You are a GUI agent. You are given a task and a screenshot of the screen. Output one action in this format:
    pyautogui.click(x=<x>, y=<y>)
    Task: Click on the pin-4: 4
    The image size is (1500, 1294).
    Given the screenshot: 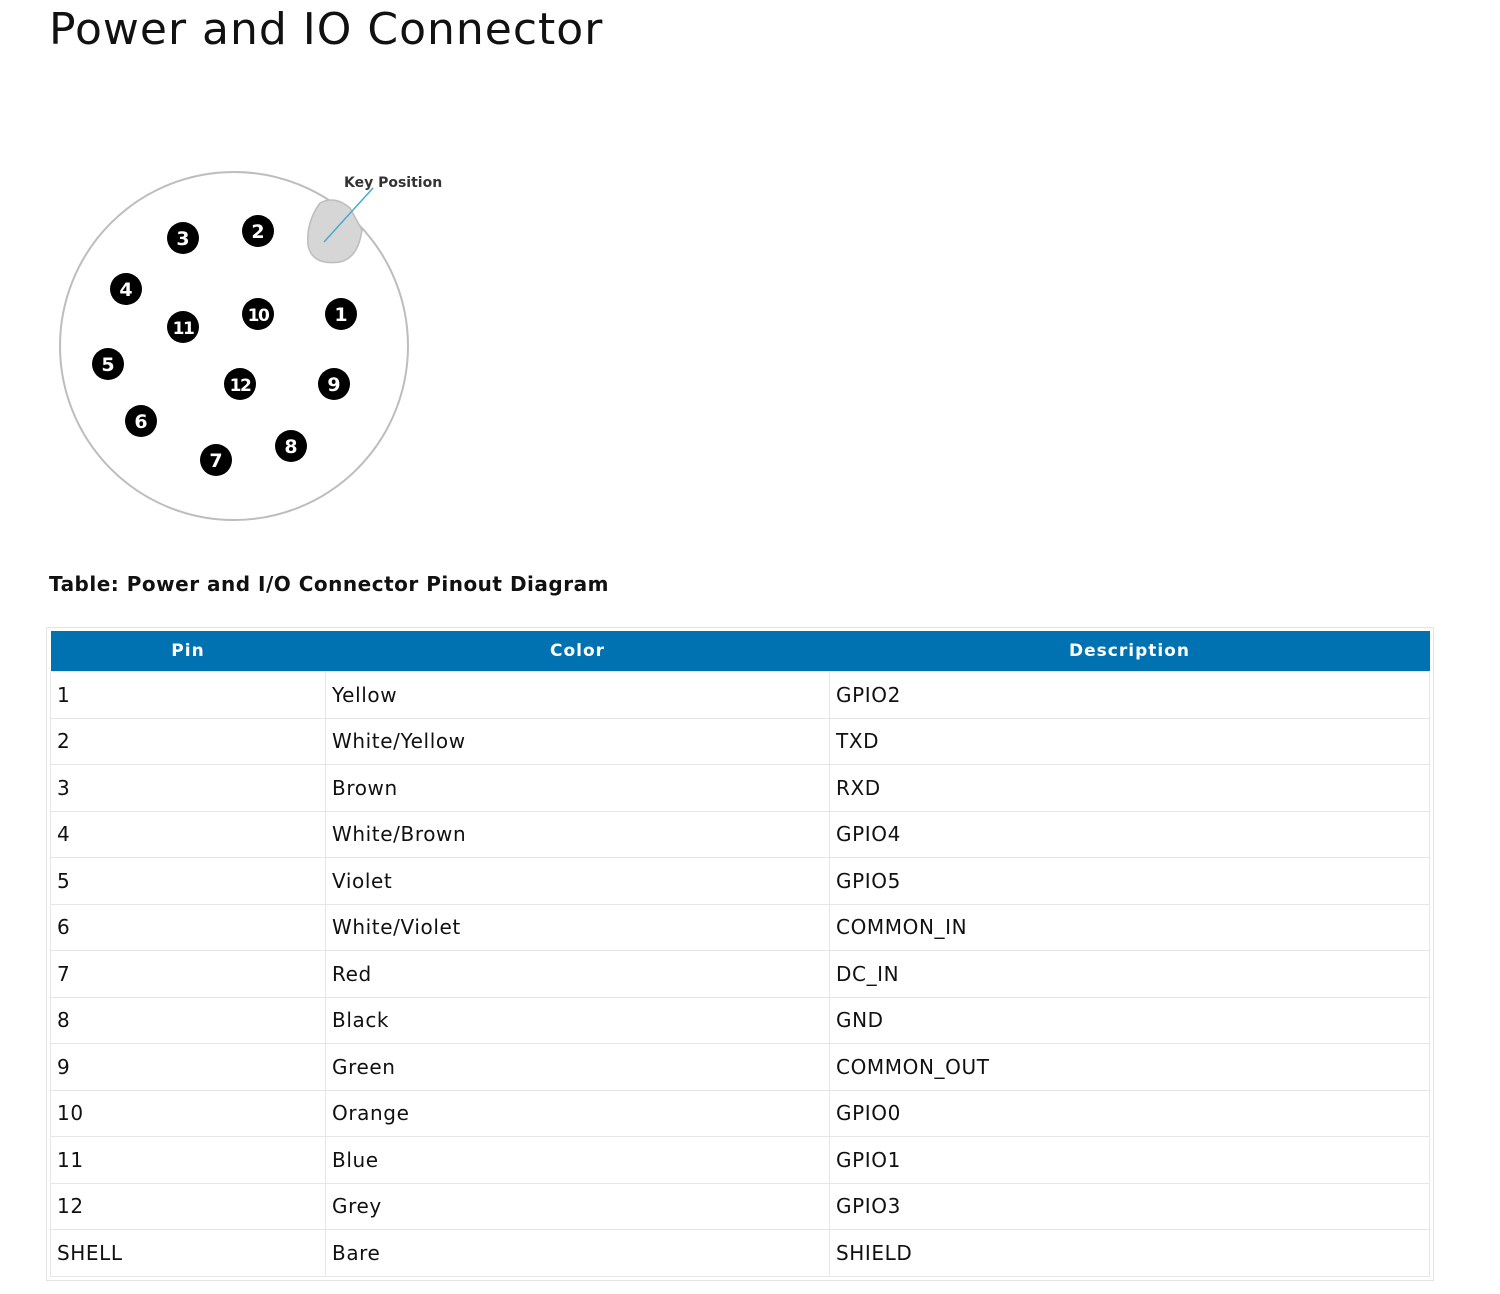 What is the action you would take?
    pyautogui.click(x=126, y=289)
    